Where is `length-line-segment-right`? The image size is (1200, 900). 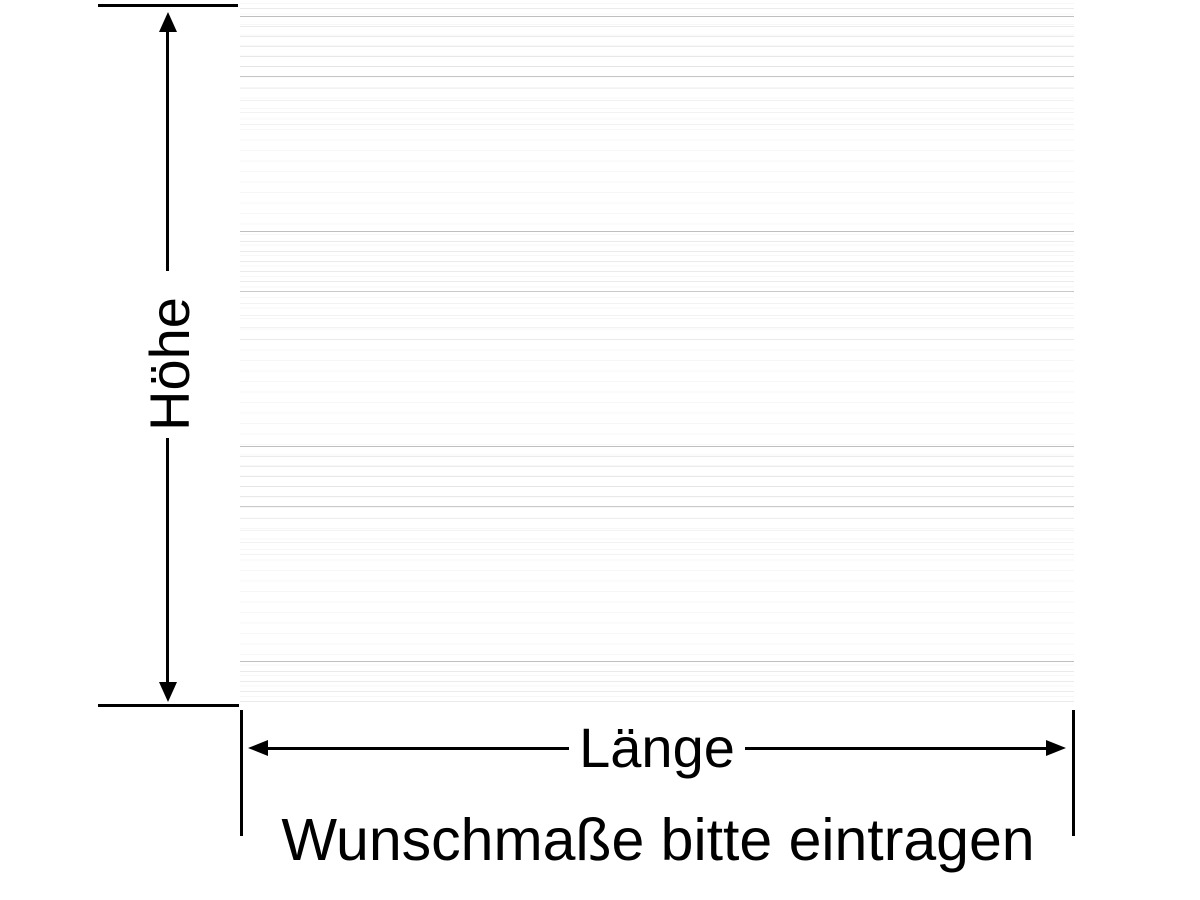 length-line-segment-right is located at coordinates (895, 748).